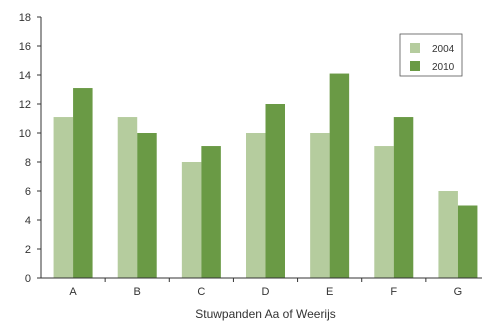  What do you see at coordinates (467, 241) in the screenshot?
I see `bar-2010-G` at bounding box center [467, 241].